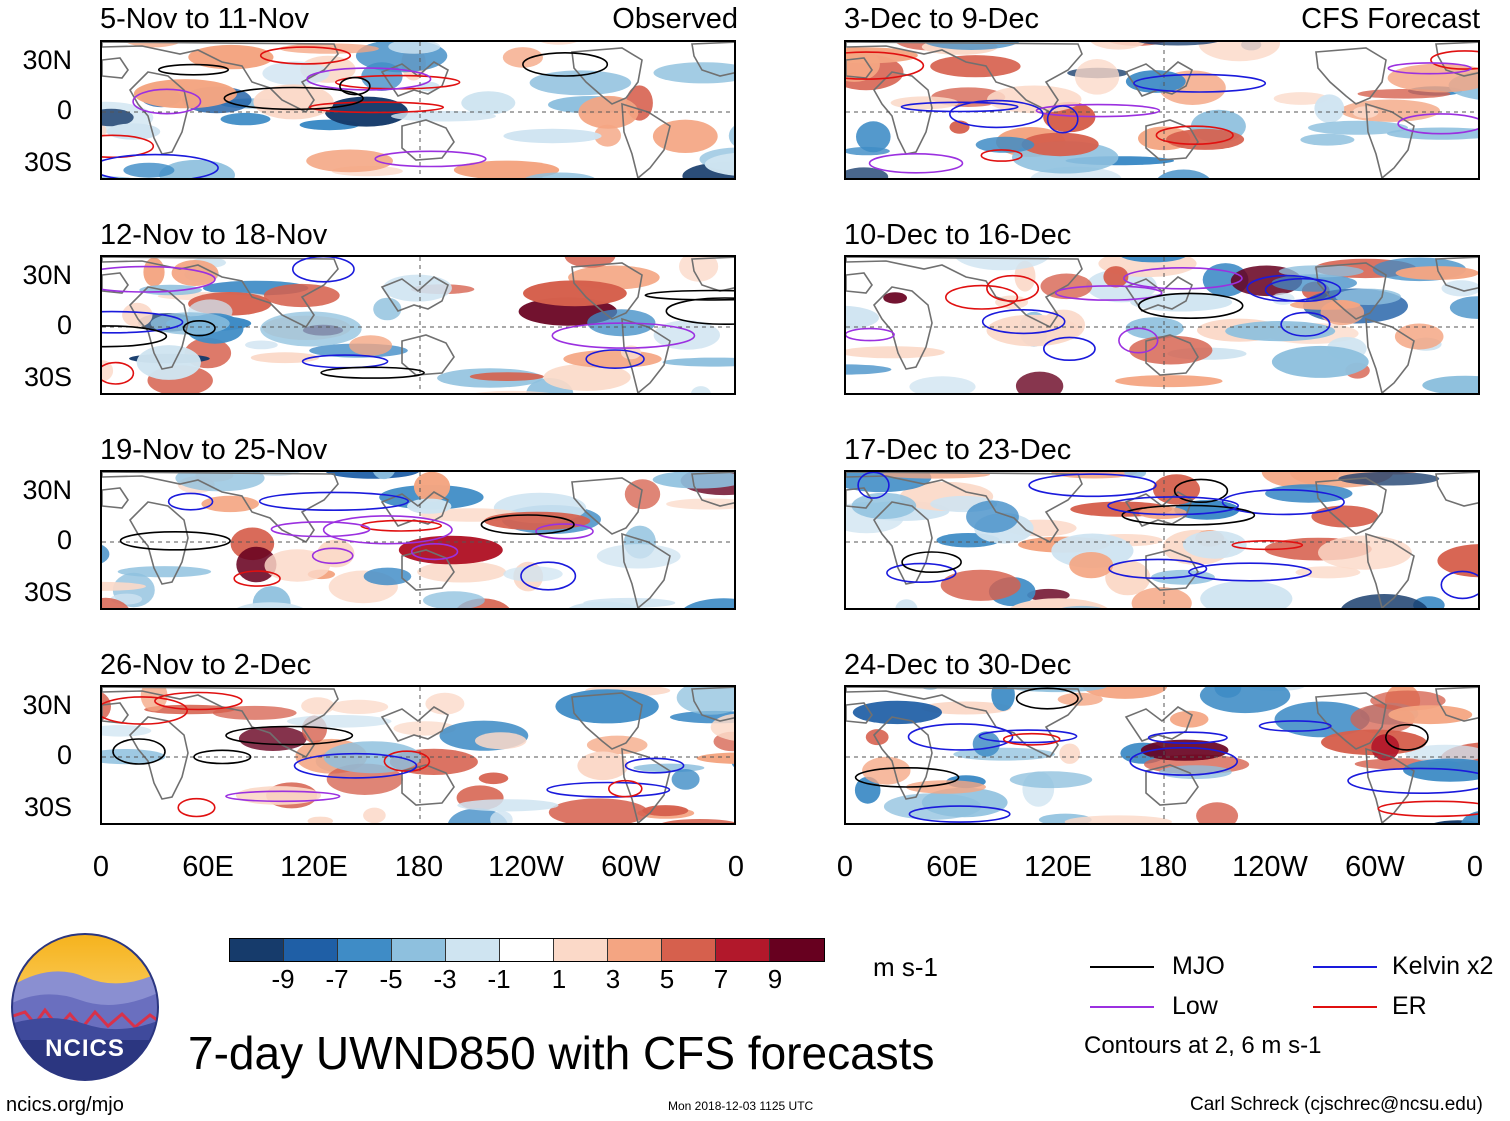 This screenshot has height=1121, width=1510. Describe the element at coordinates (675, 19) in the screenshot. I see `panel-tag-observed: Observed` at that location.